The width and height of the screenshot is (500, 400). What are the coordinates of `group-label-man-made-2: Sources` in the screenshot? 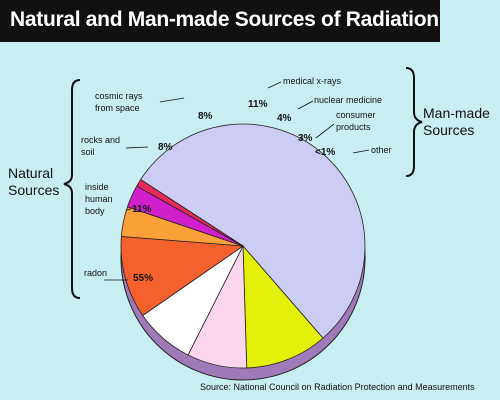 It's located at (448, 130).